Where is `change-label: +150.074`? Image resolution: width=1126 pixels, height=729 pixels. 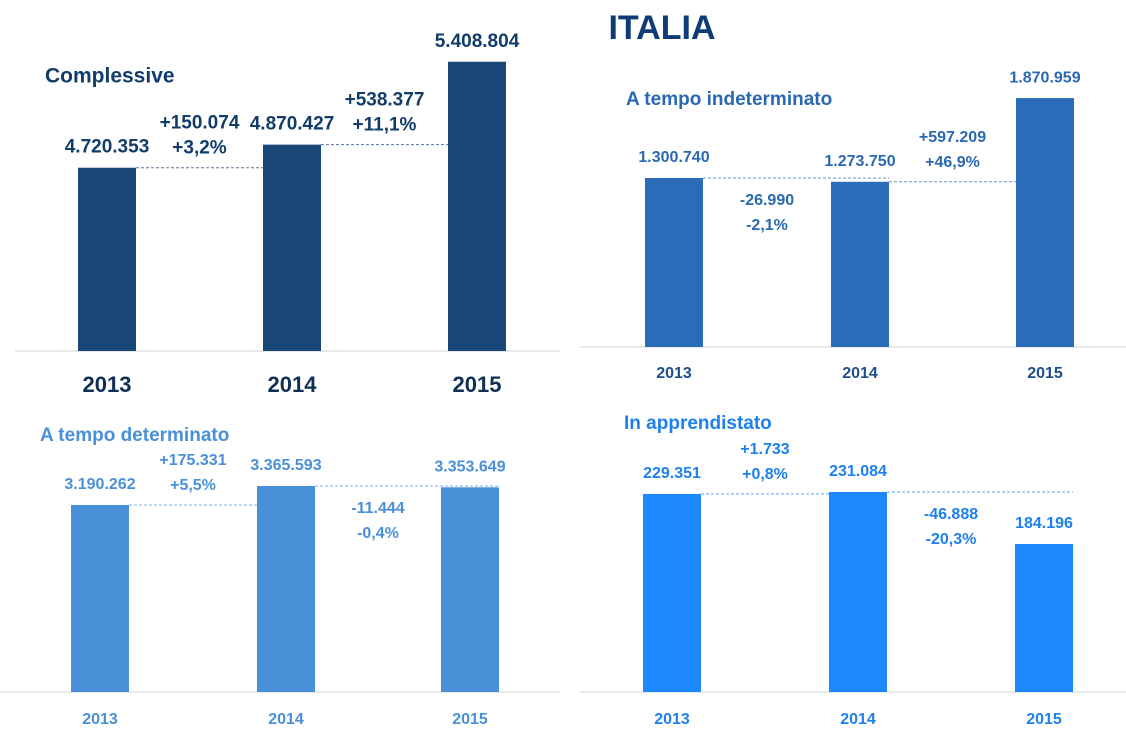 change-label: +150.074 is located at coordinates (200, 123).